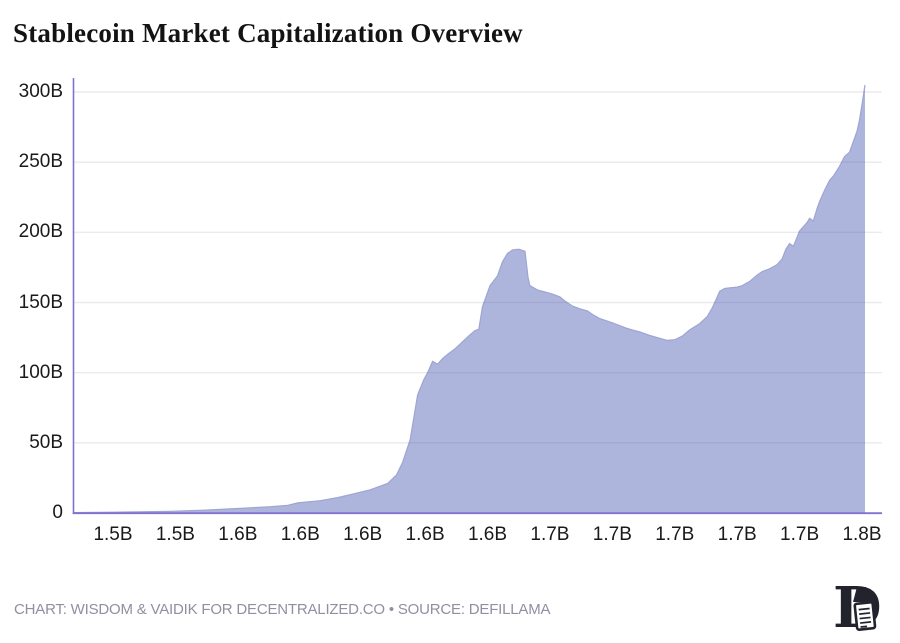  I want to click on y-tick-label: 50B, so click(46, 442).